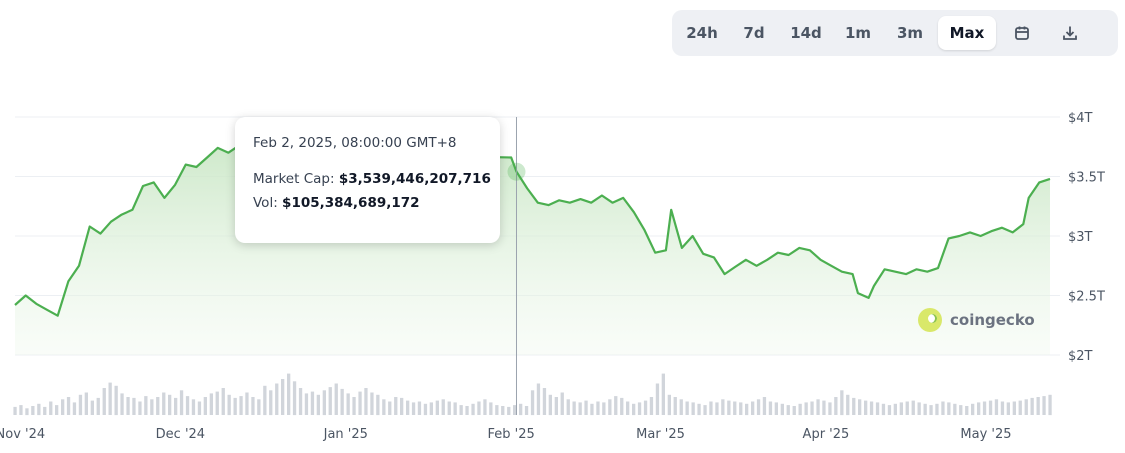  What do you see at coordinates (992, 320) in the screenshot?
I see `brand-name: coingecko` at bounding box center [992, 320].